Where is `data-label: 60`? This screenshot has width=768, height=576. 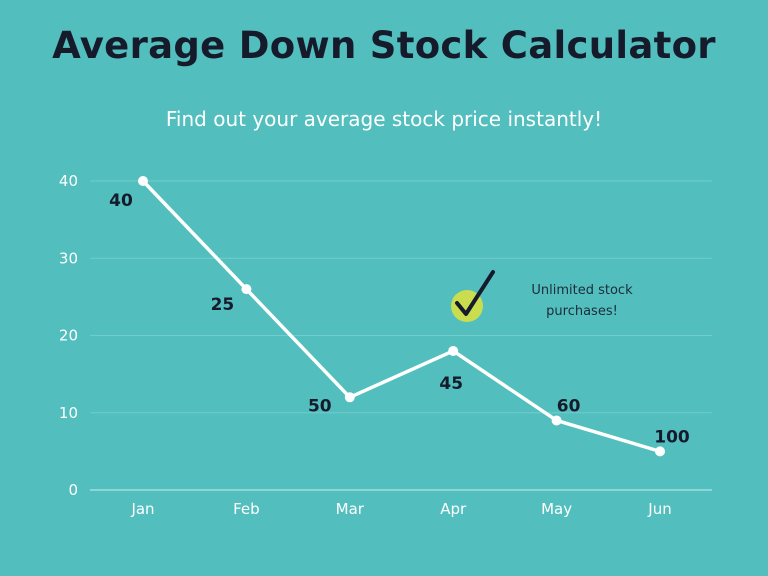
data-label: 60 is located at coordinates (569, 406).